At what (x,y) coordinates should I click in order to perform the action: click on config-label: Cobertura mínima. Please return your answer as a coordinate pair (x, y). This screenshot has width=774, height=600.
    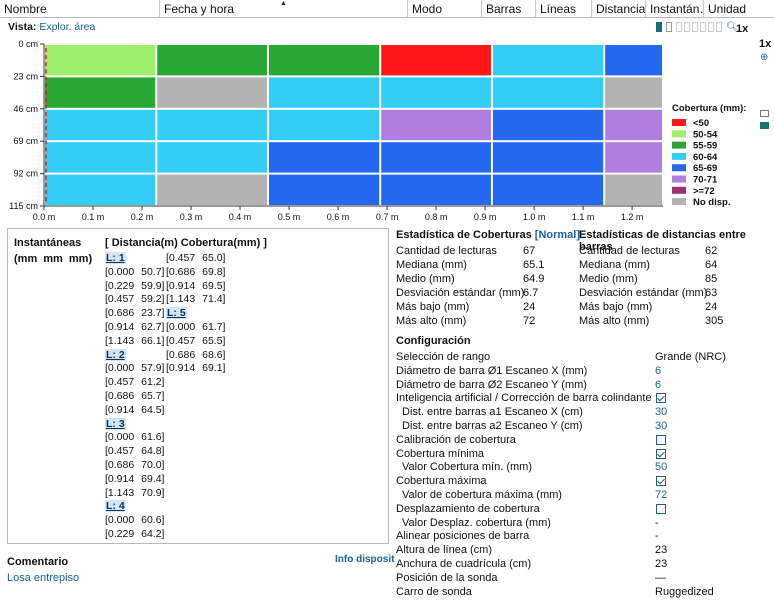
    Looking at the image, I should click on (440, 453).